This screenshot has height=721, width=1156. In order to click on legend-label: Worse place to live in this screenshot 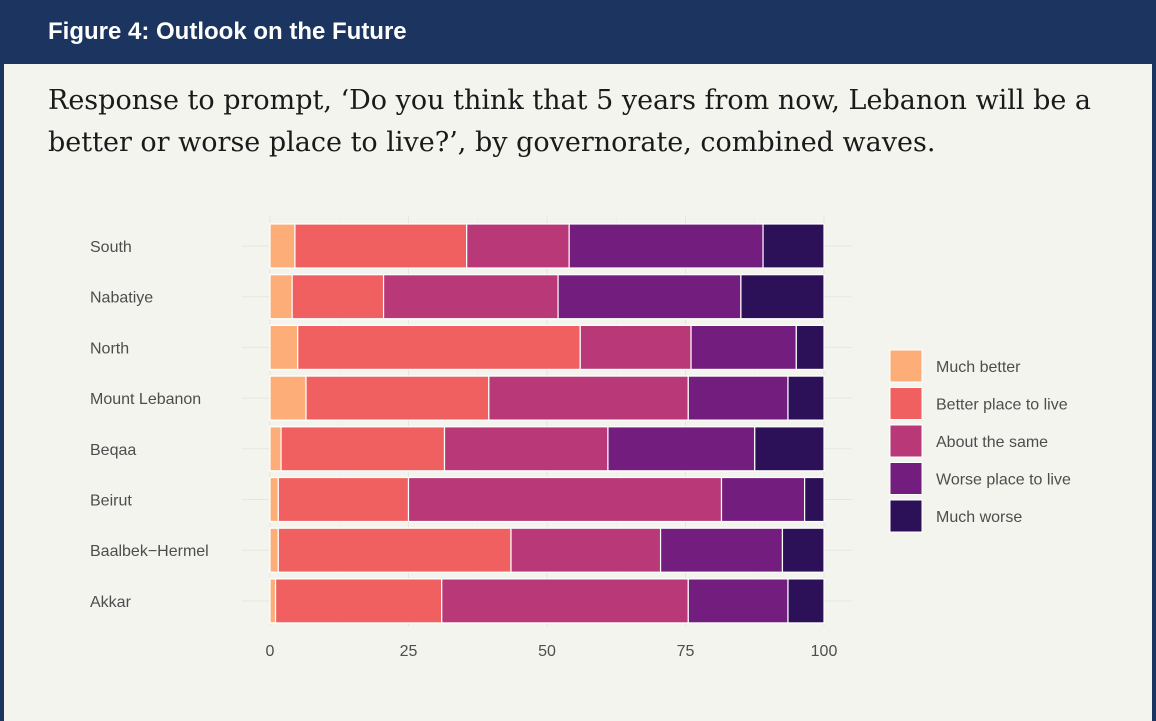, I will do `click(1003, 480)`.